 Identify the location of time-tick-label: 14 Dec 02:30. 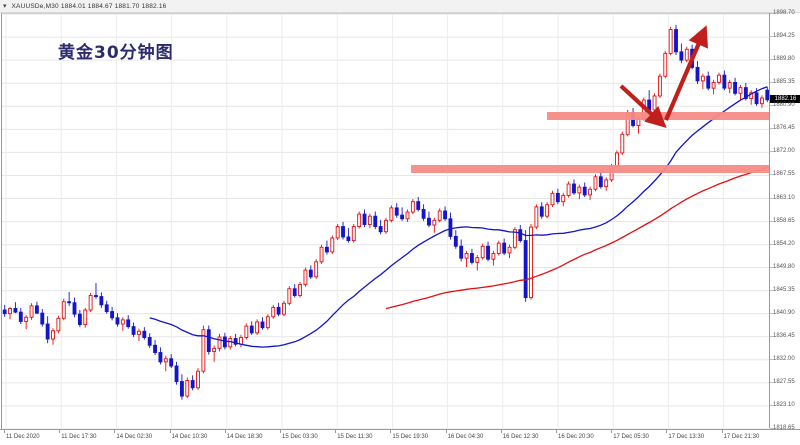
(134, 437).